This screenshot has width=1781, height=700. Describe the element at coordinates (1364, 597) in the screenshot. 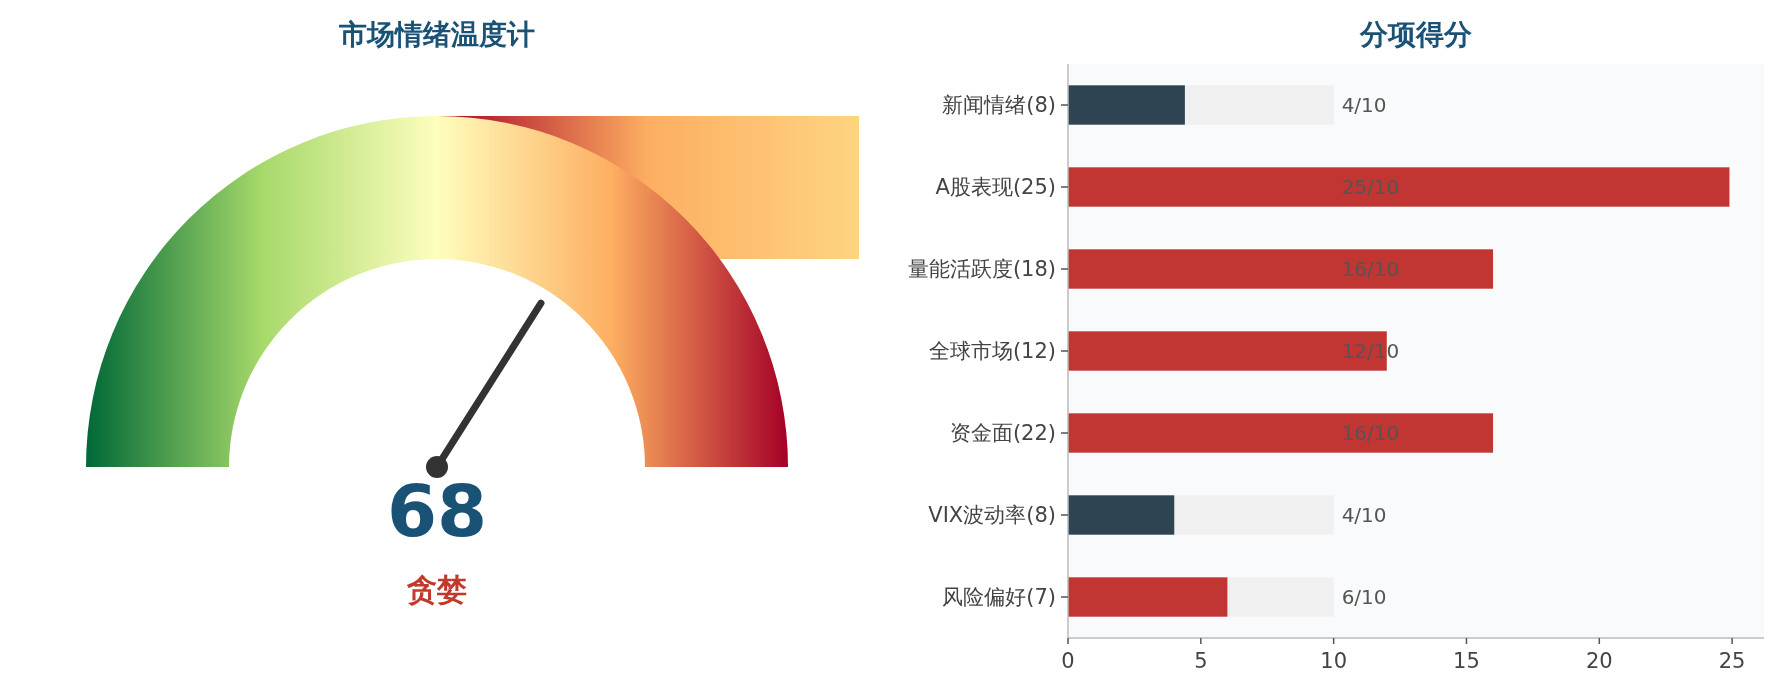

I see `annotation: 6/10` at that location.